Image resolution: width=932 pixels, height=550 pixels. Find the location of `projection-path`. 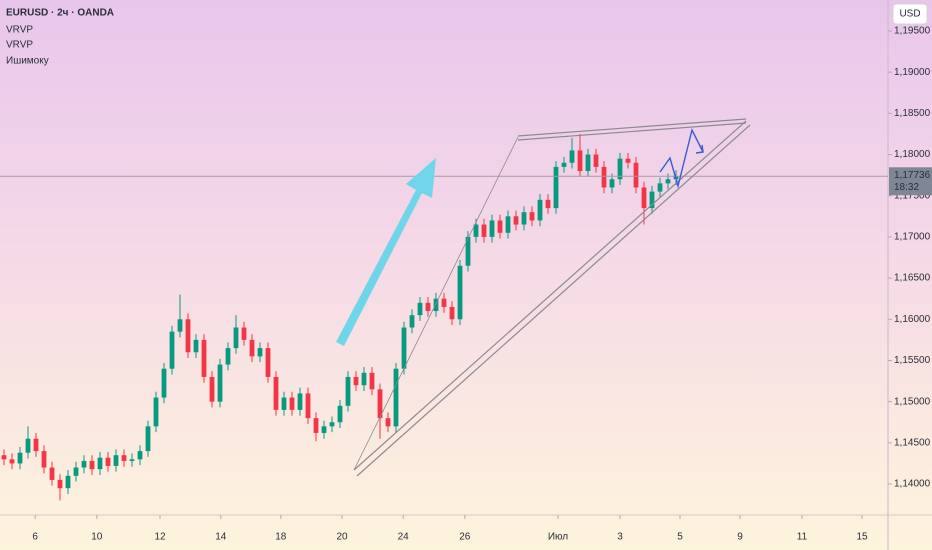

projection-path is located at coordinates (681, 158).